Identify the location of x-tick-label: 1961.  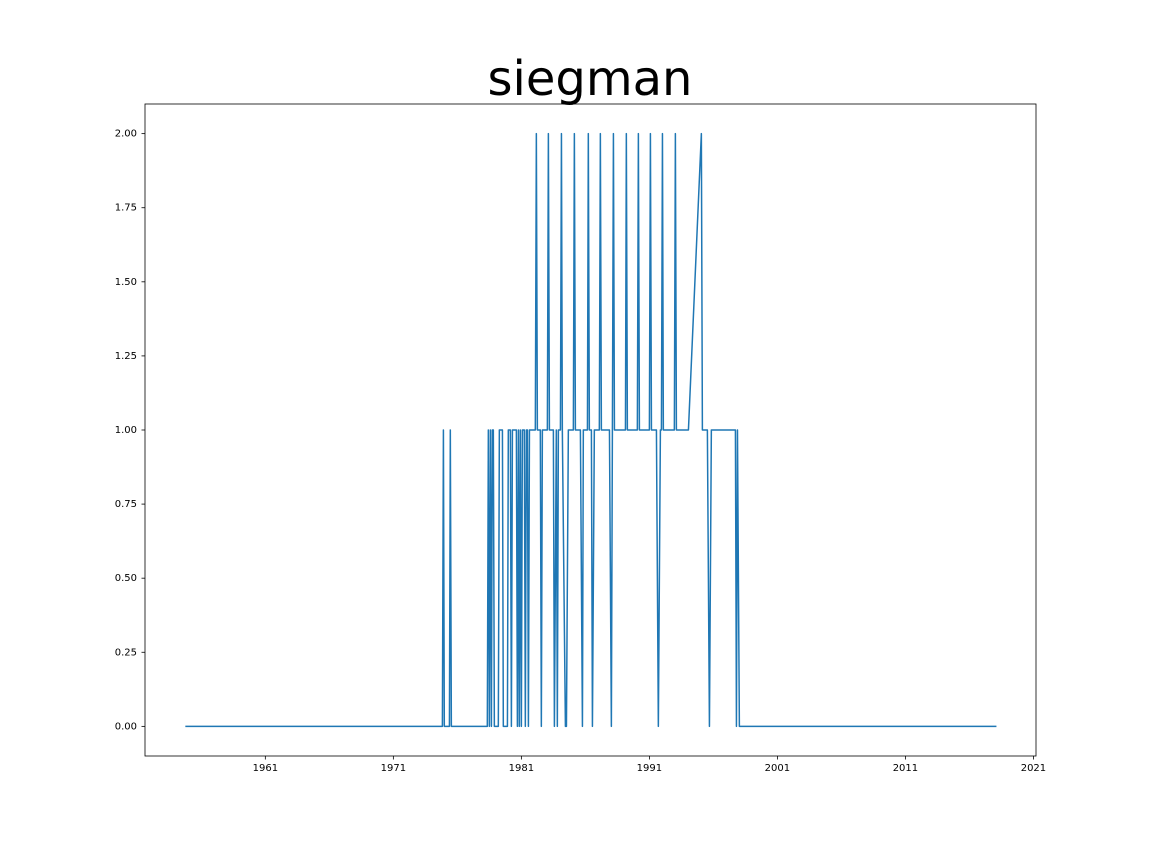
(265, 768).